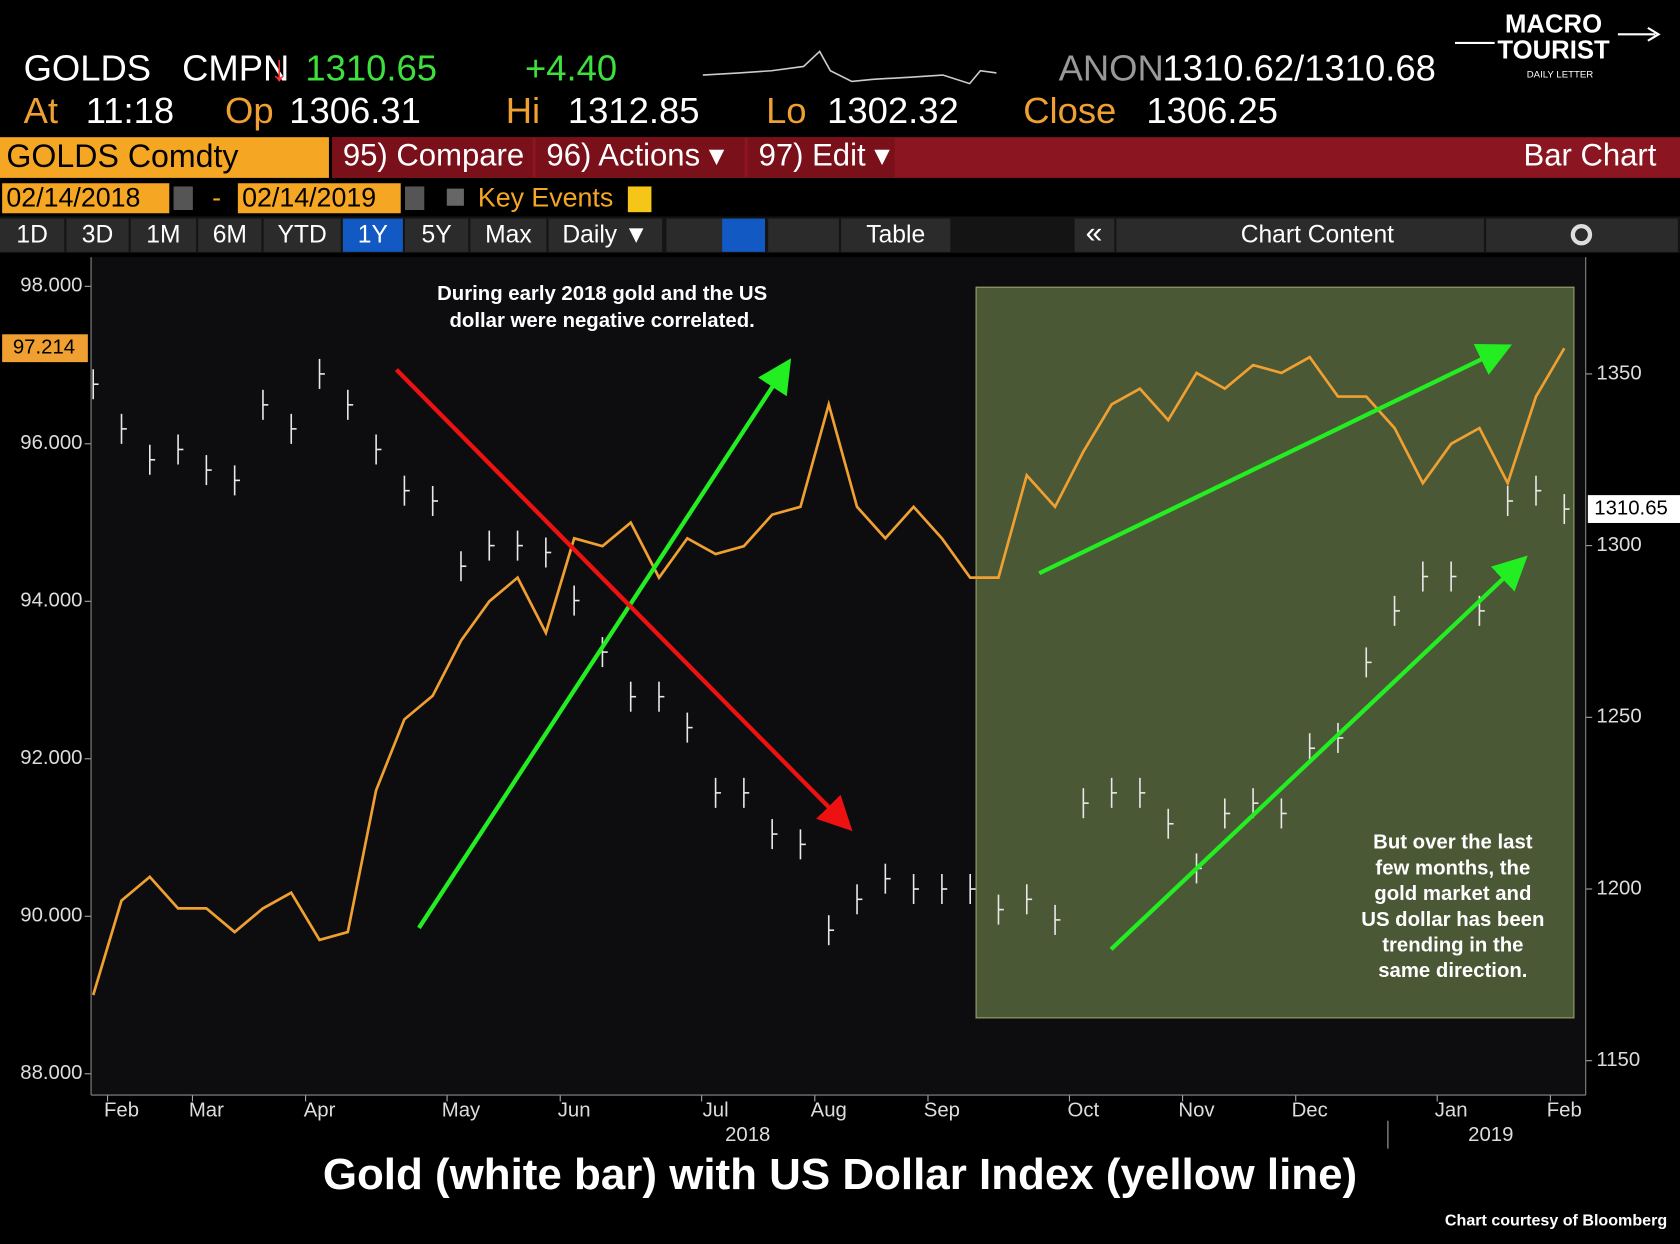 Image resolution: width=1680 pixels, height=1244 pixels. I want to click on quote-source: ANON, so click(1111, 67).